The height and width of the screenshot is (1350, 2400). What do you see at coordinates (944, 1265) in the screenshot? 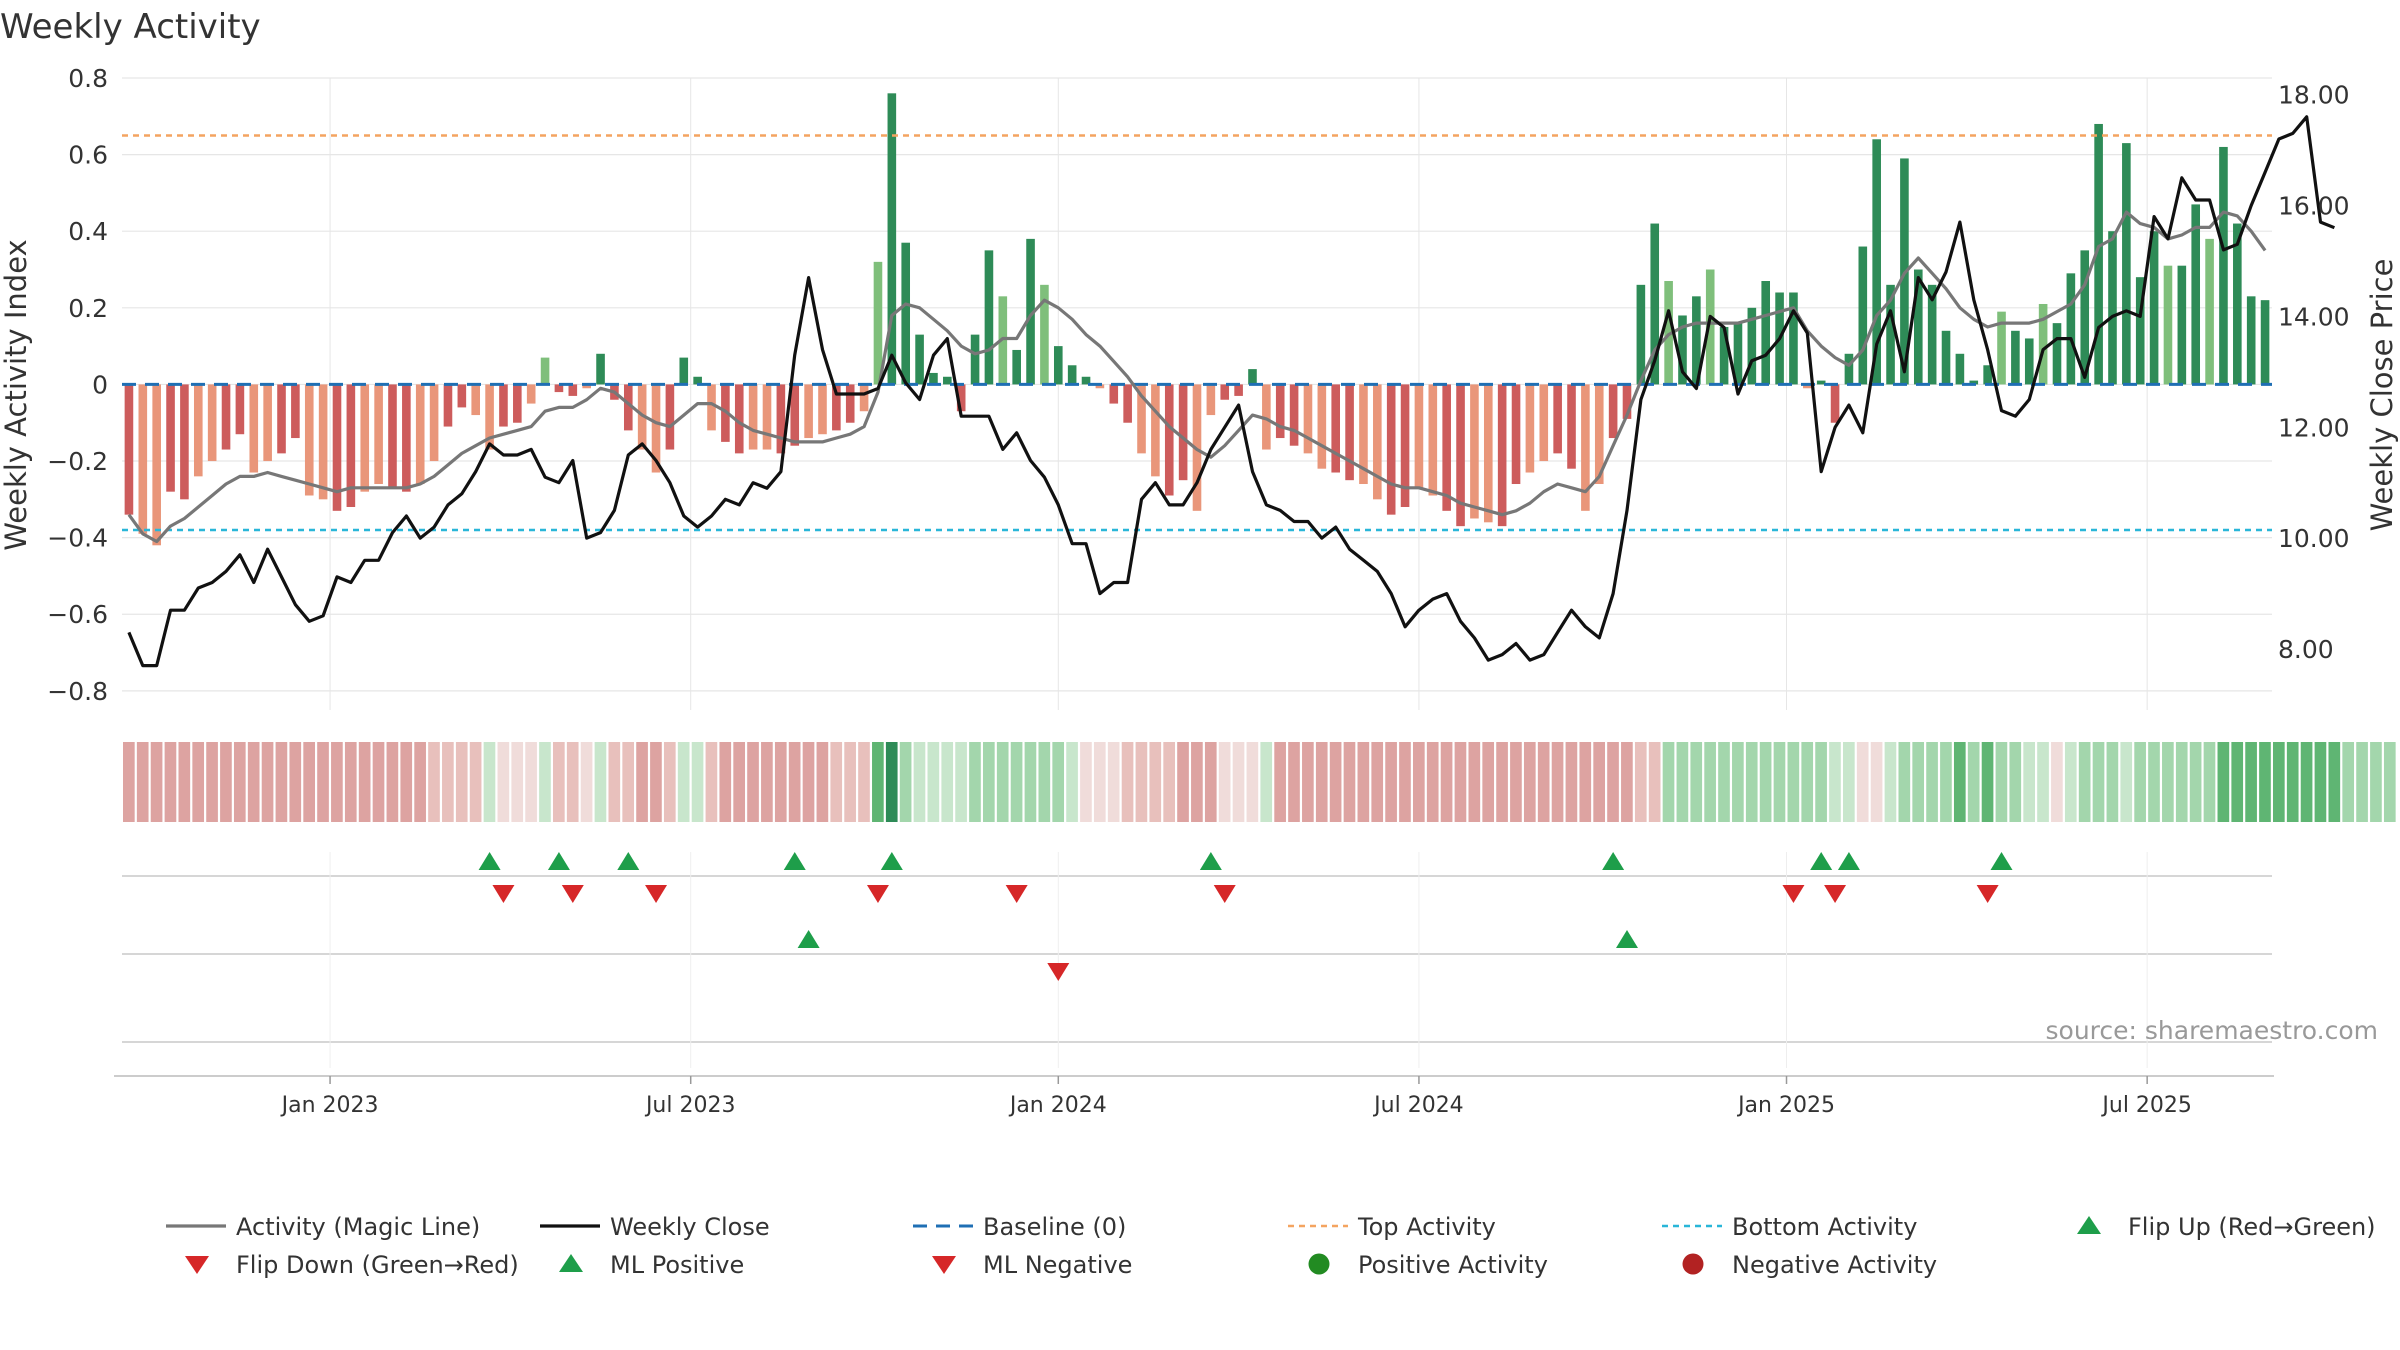
I see `legend-ml_negative-swatch` at bounding box center [944, 1265].